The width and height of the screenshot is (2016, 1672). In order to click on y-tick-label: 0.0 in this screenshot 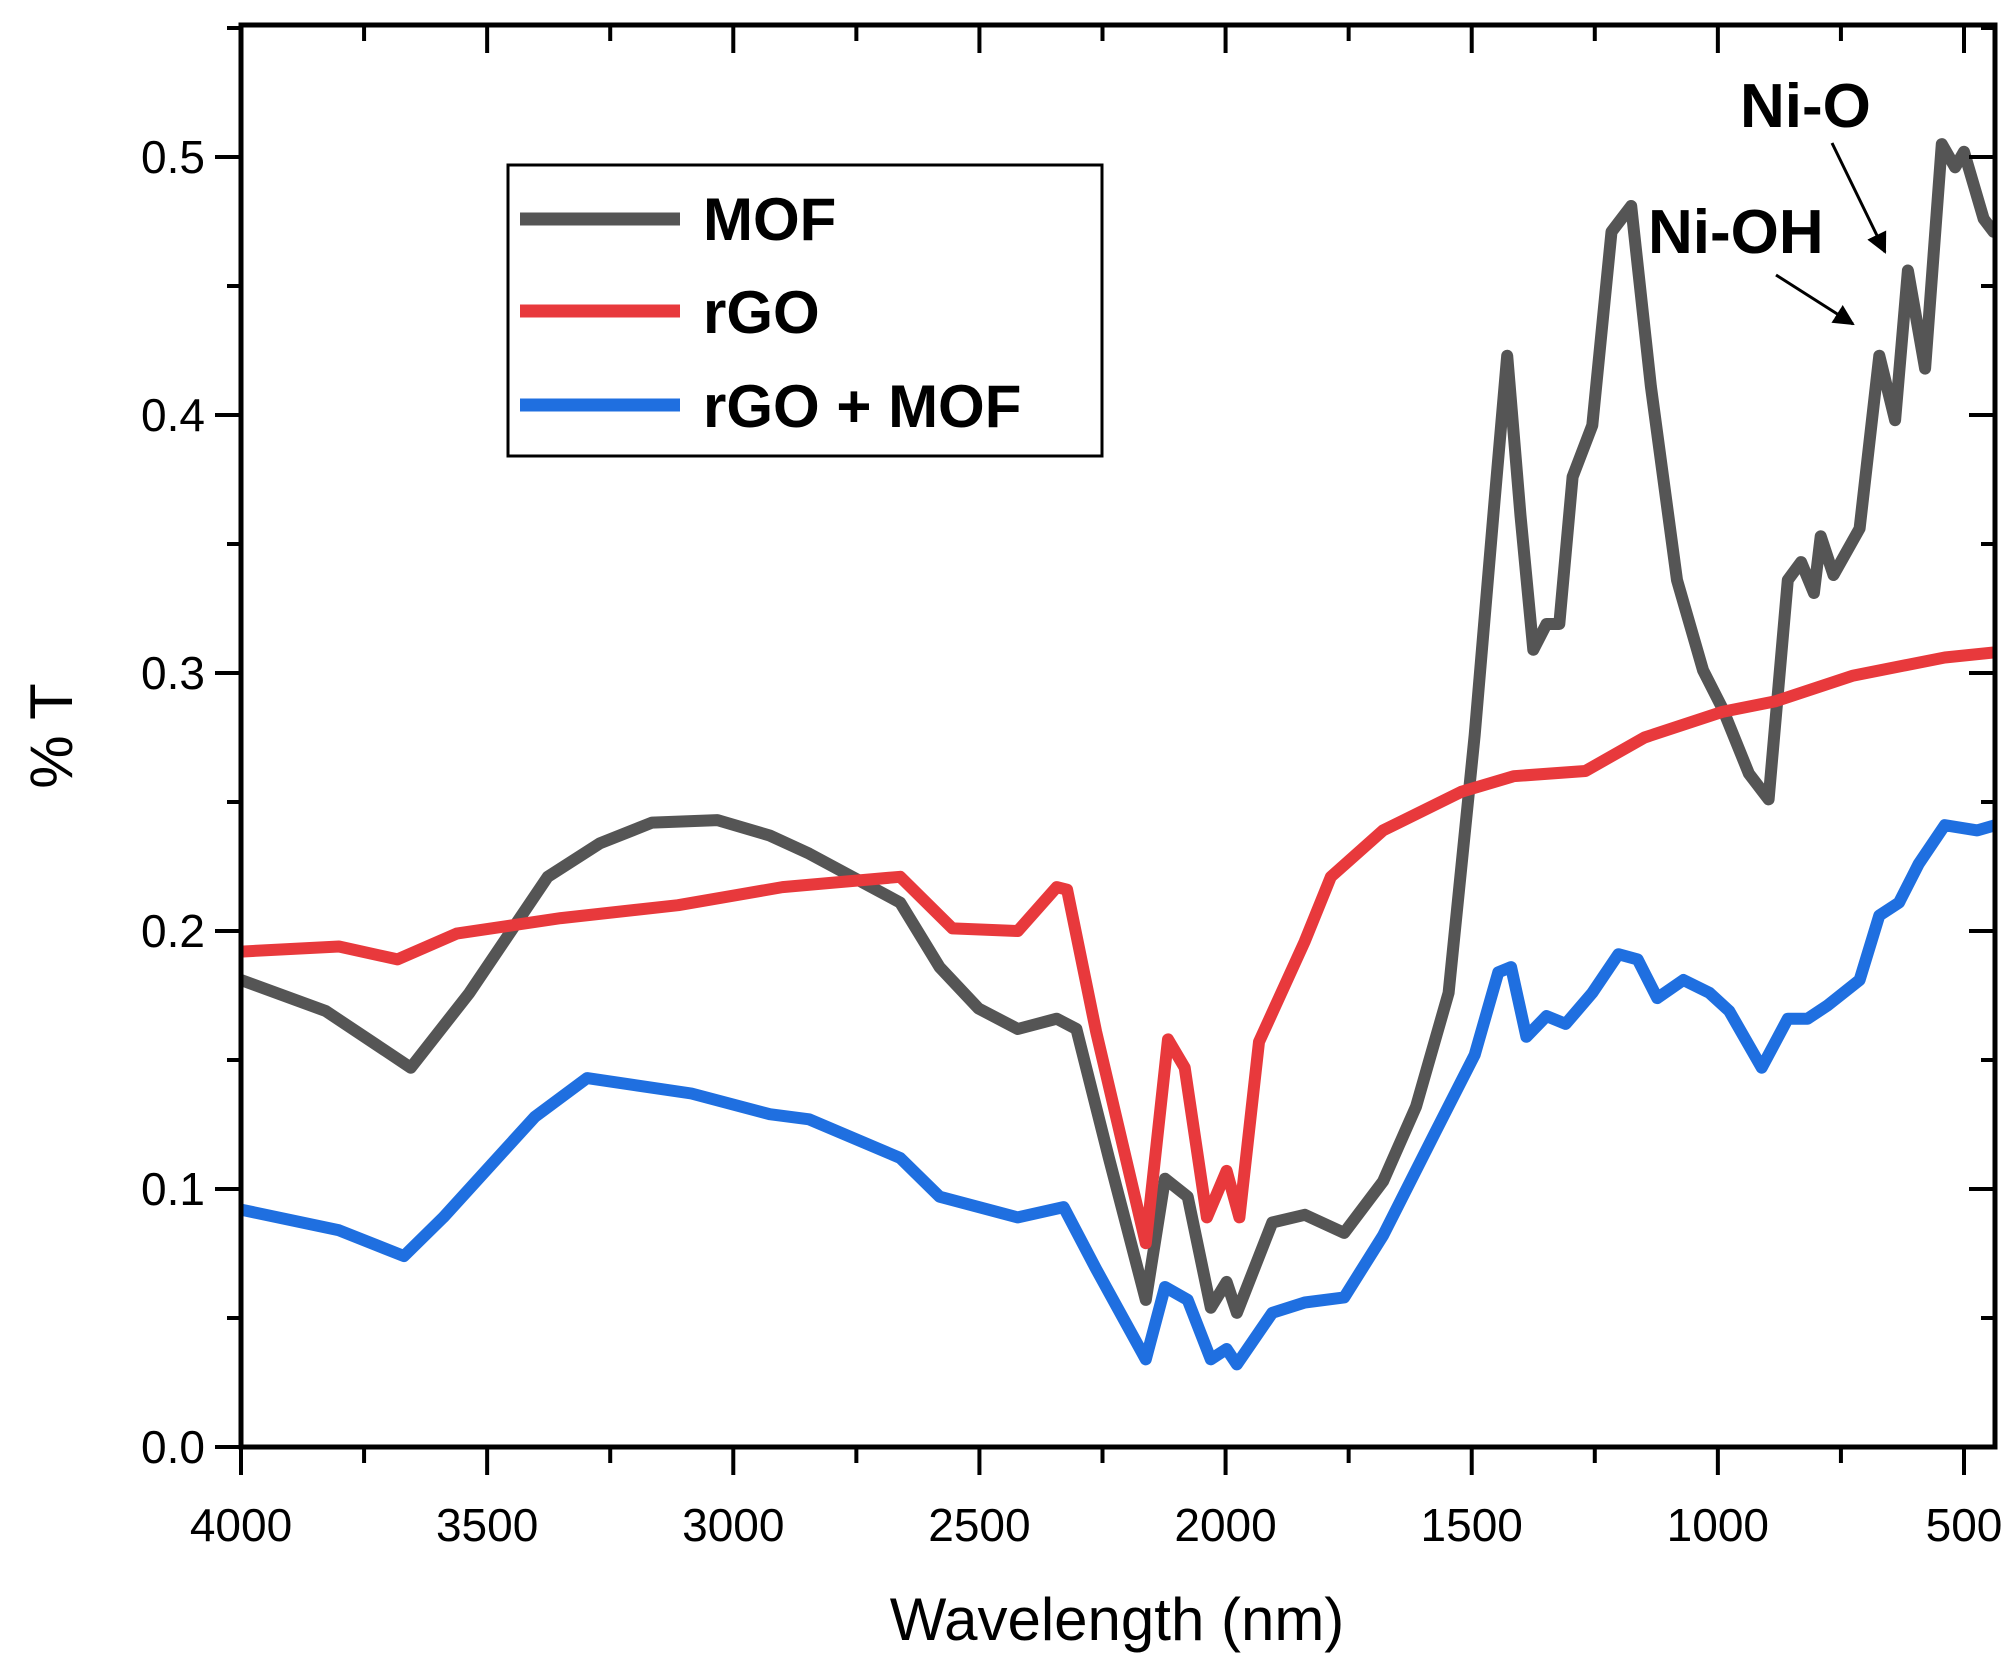, I will do `click(173, 1447)`.